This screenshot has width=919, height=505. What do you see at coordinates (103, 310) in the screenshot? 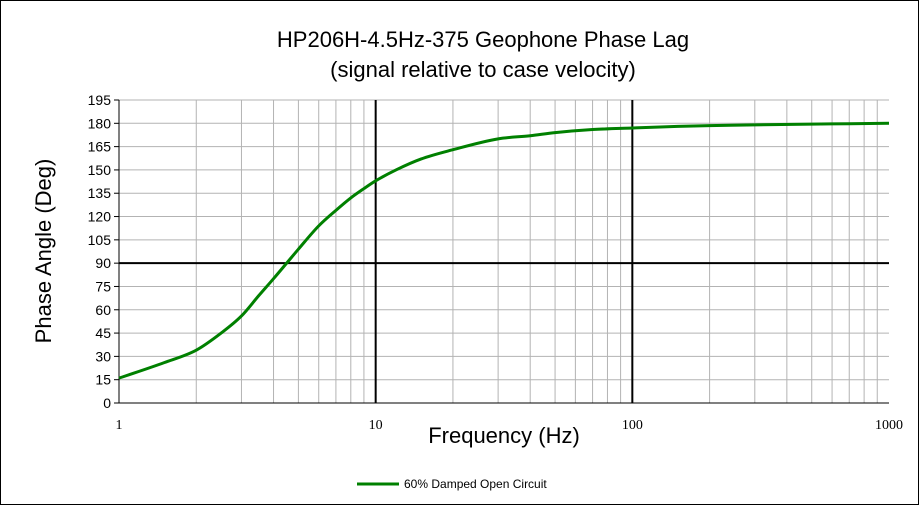
I see `y-tick-label: 60` at bounding box center [103, 310].